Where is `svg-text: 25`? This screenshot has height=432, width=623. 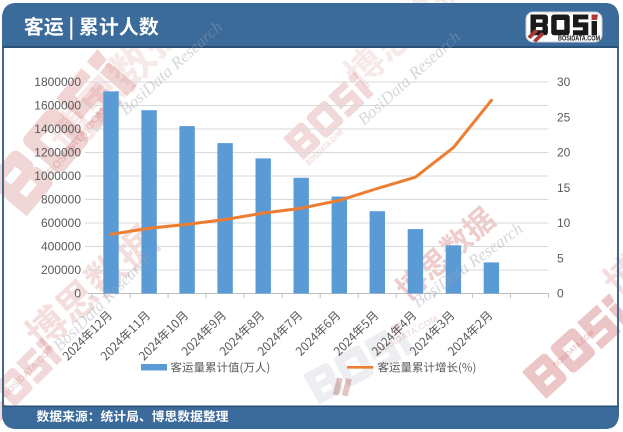 svg-text: 25 is located at coordinates (564, 118).